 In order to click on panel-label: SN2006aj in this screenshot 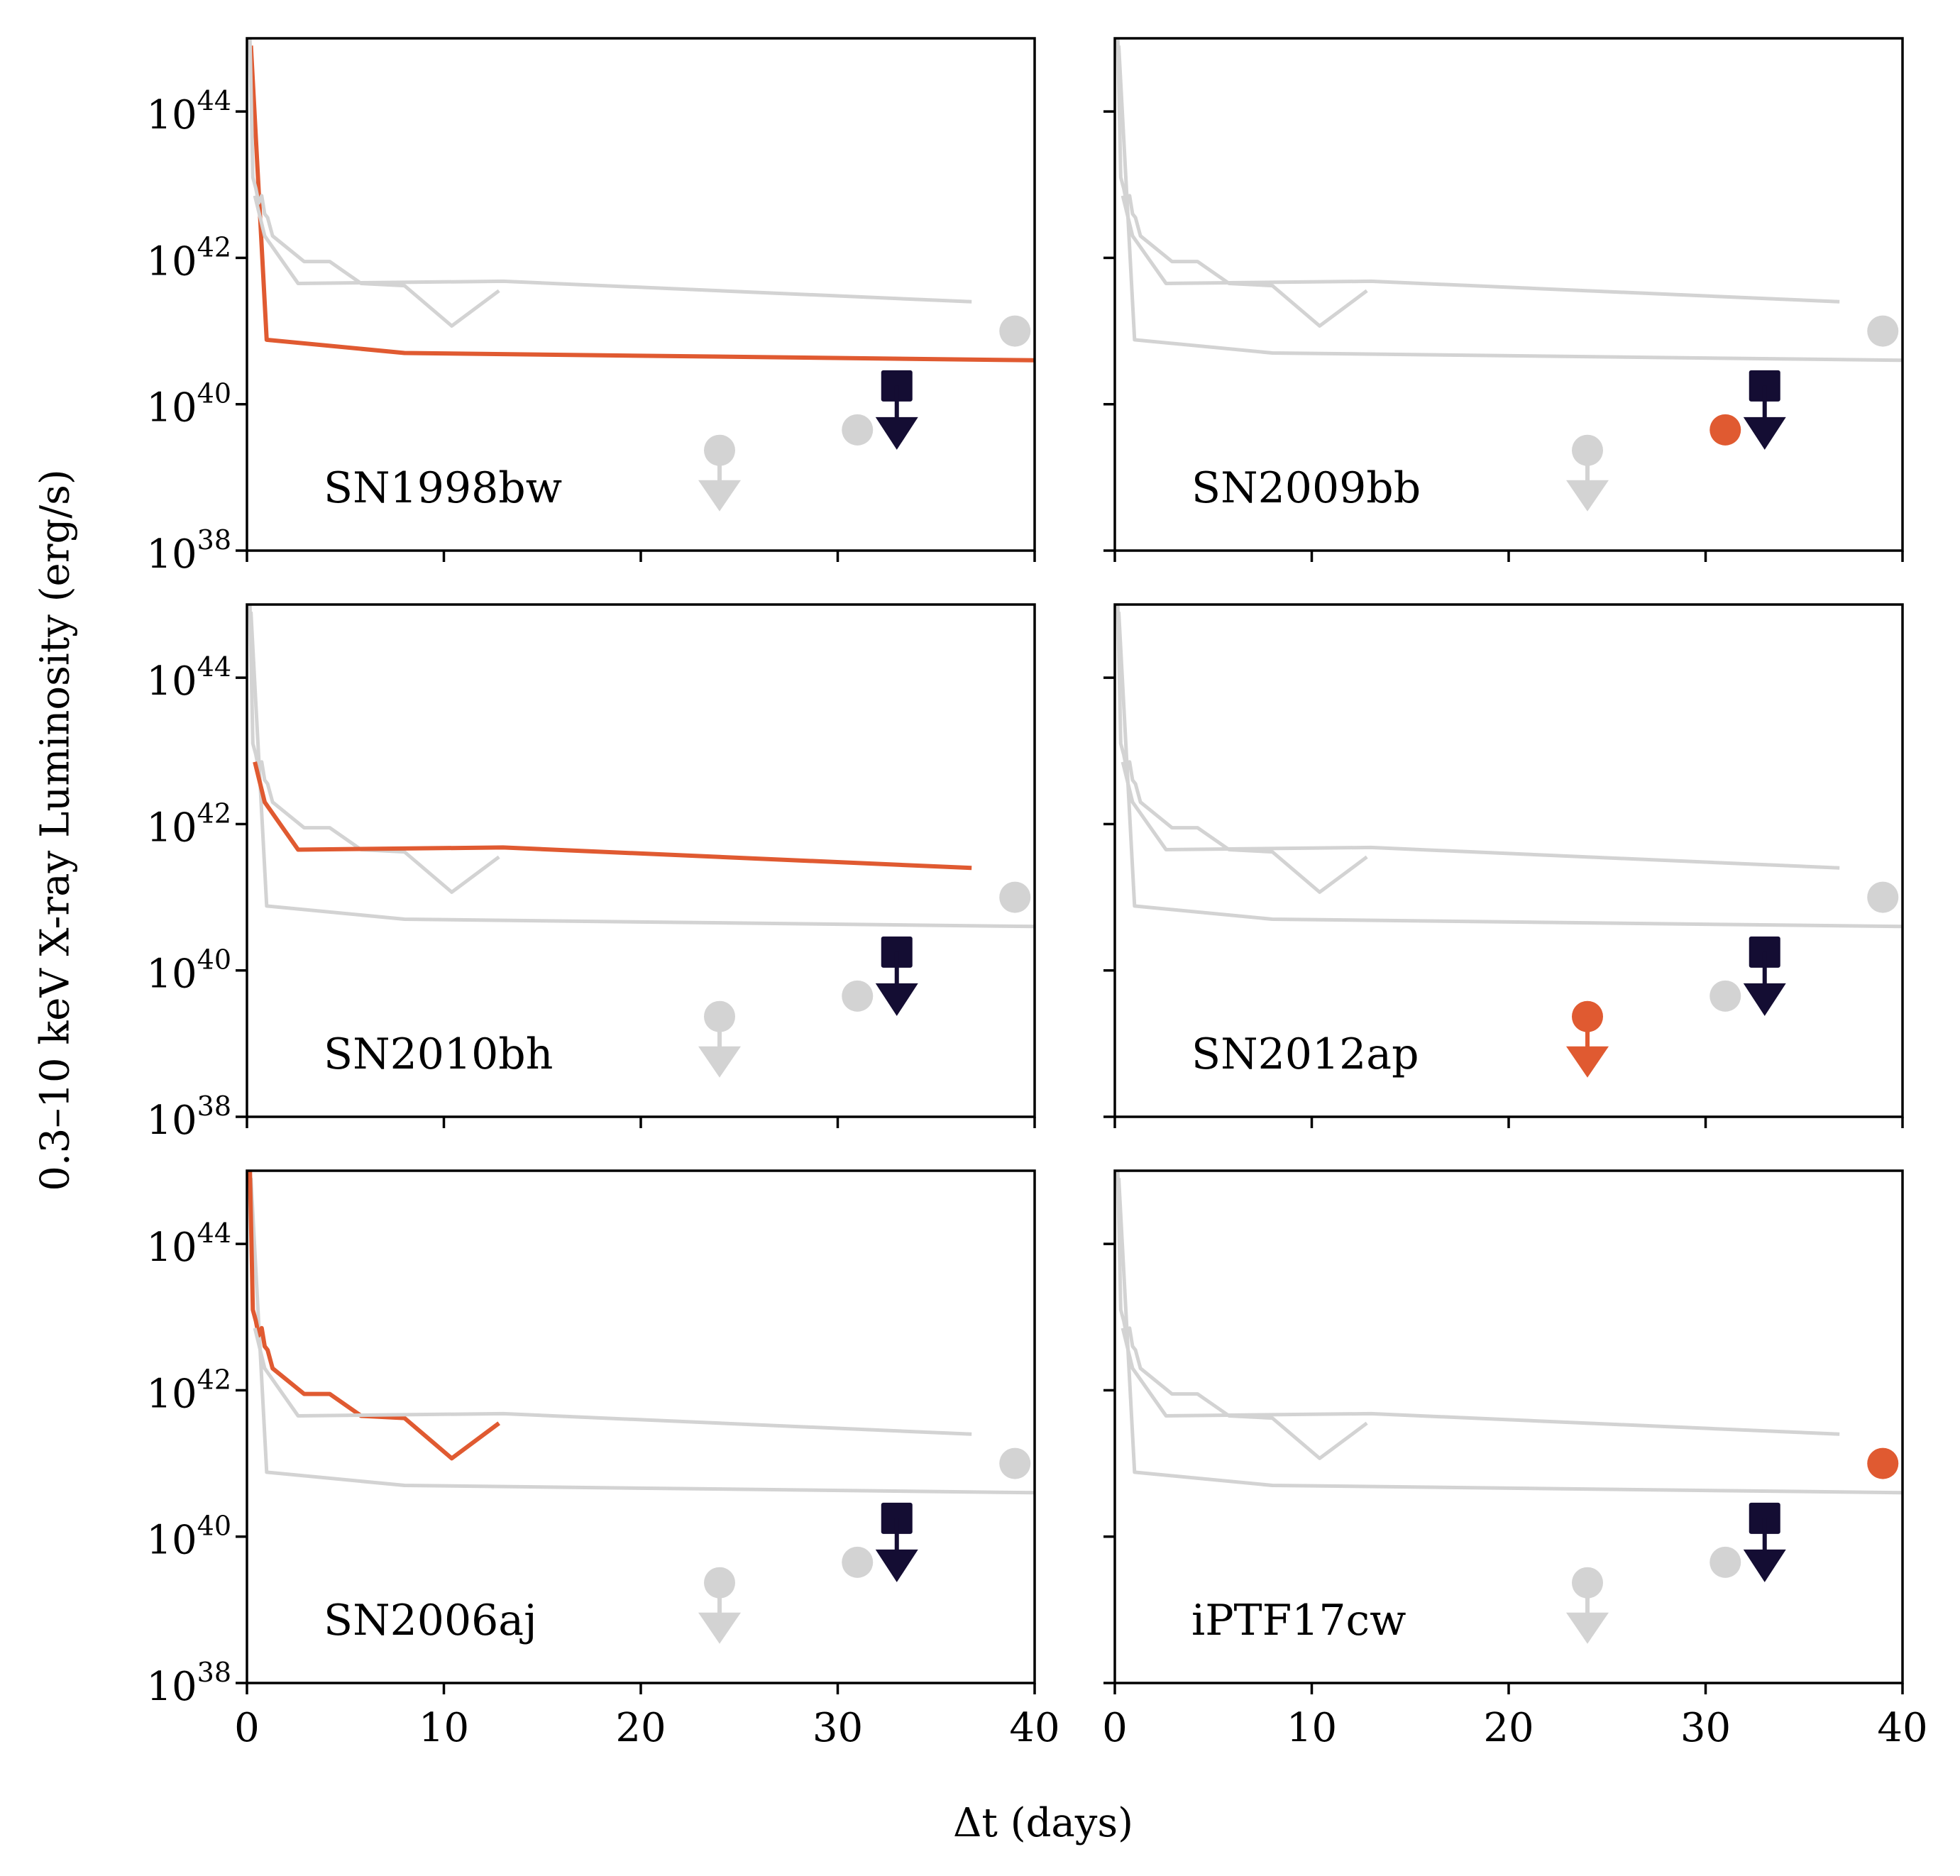, I will do `click(430, 1621)`.